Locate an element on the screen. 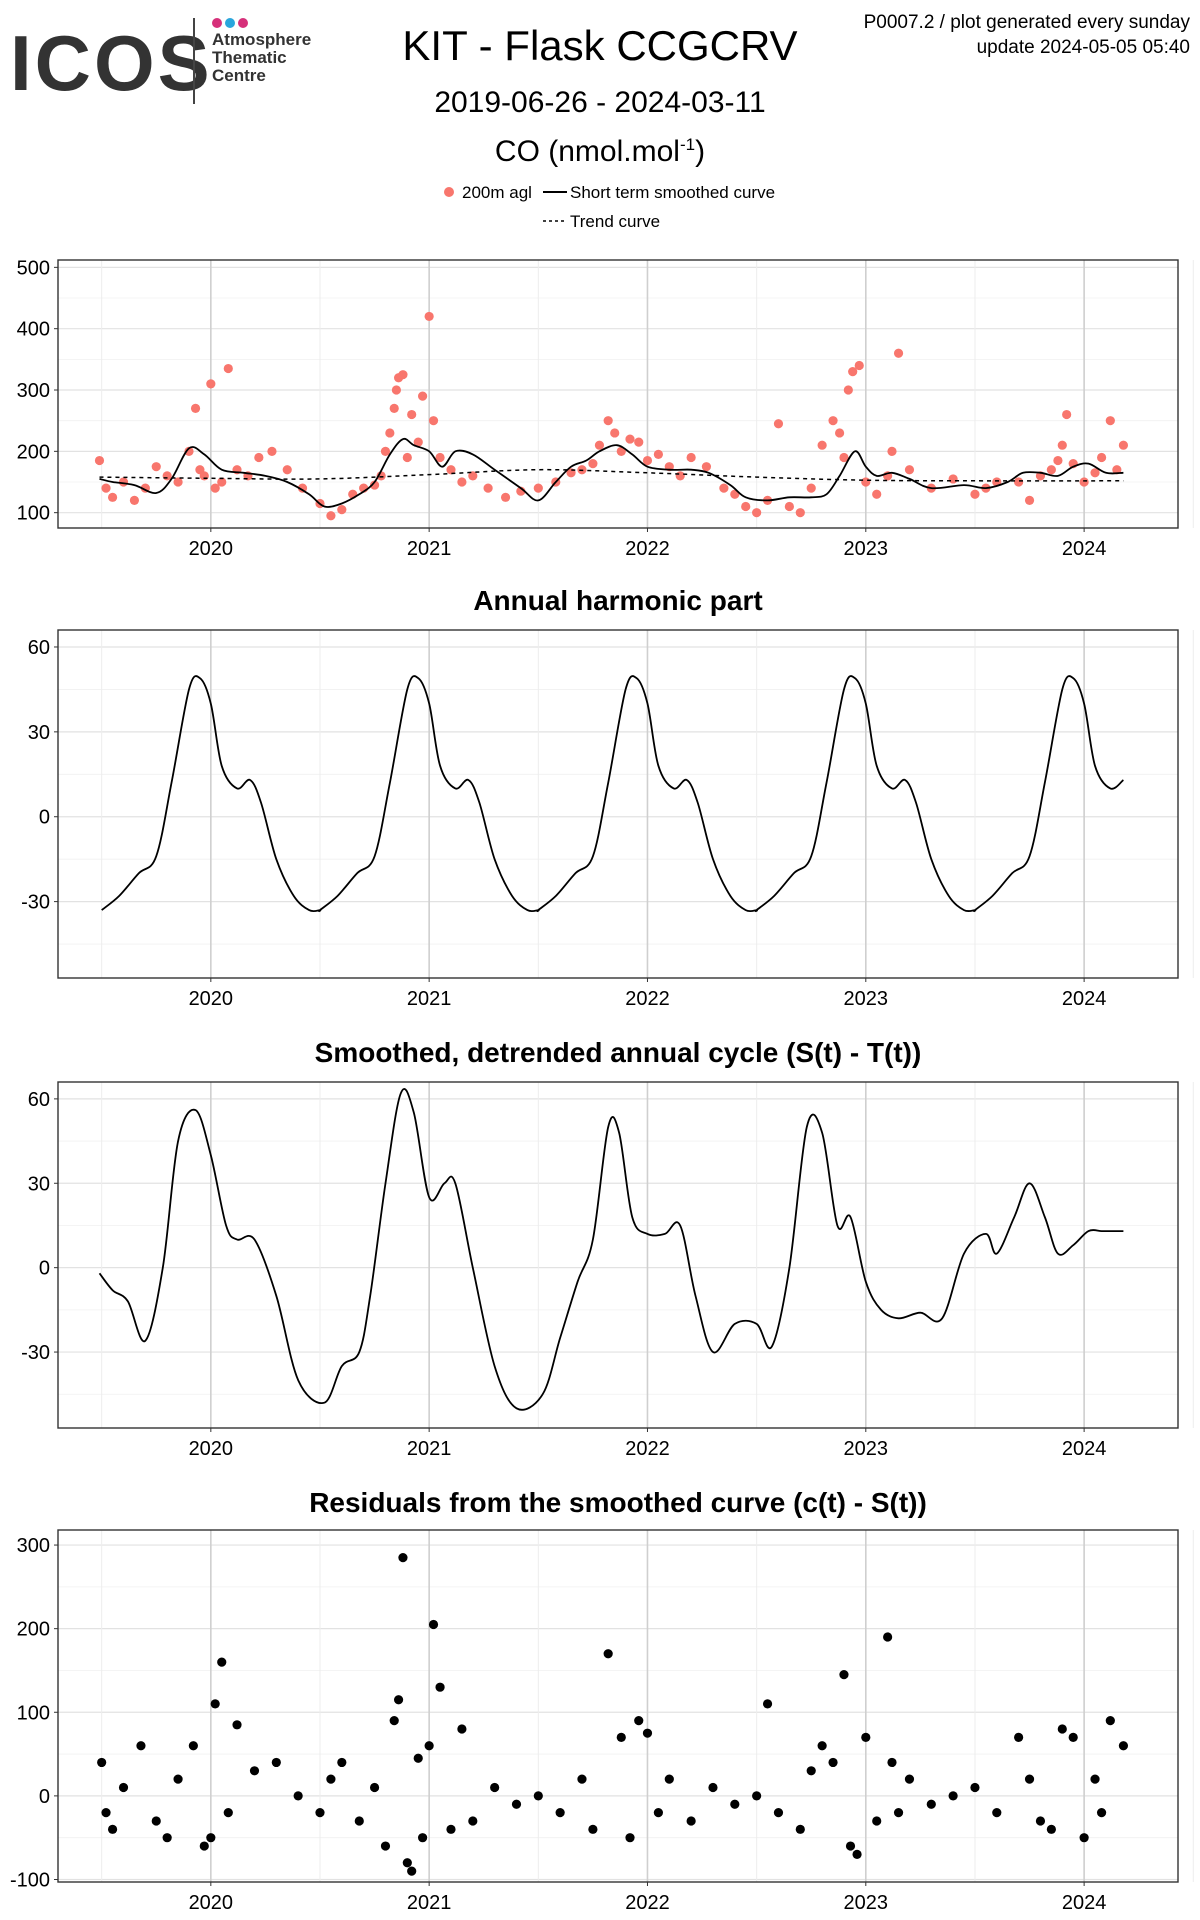 The width and height of the screenshot is (1200, 1920). legend-label-trend: Trend curve is located at coordinates (615, 221).